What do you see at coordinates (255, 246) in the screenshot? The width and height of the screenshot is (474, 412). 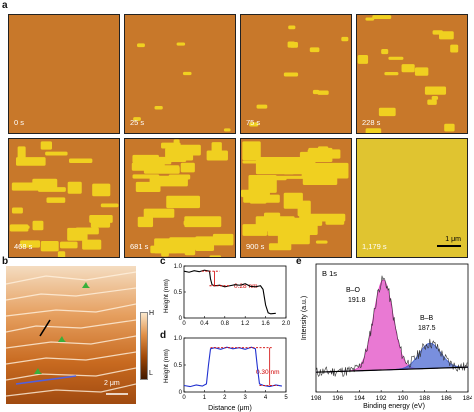 I see `frame-timestamp: 900 s` at bounding box center [255, 246].